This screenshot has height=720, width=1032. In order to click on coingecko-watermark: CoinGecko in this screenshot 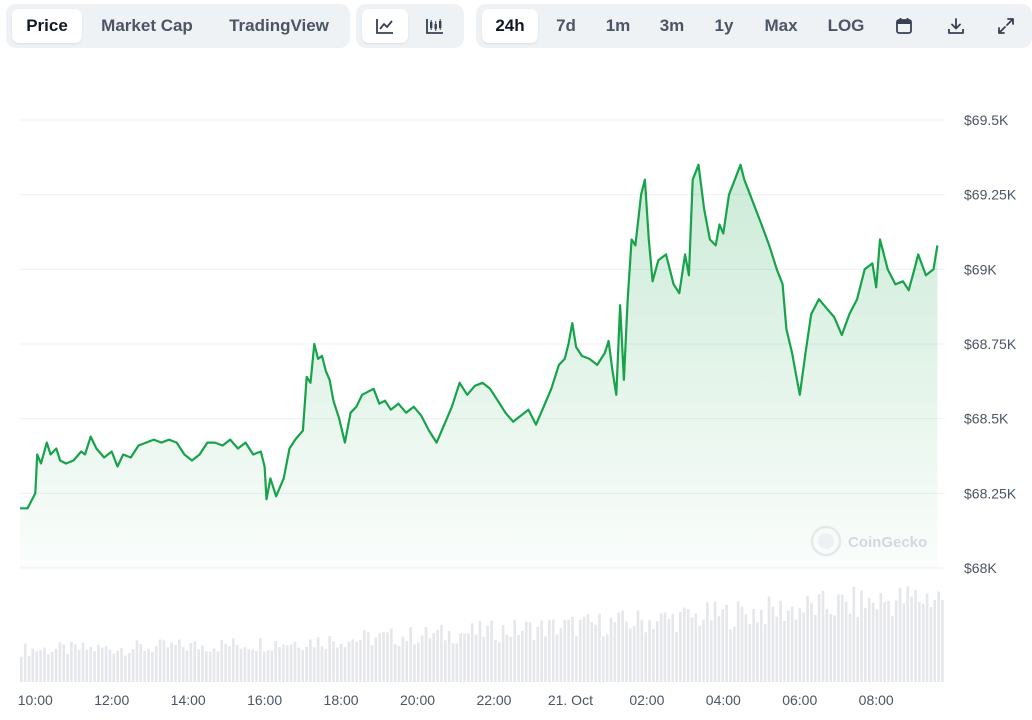, I will do `click(868, 541)`.